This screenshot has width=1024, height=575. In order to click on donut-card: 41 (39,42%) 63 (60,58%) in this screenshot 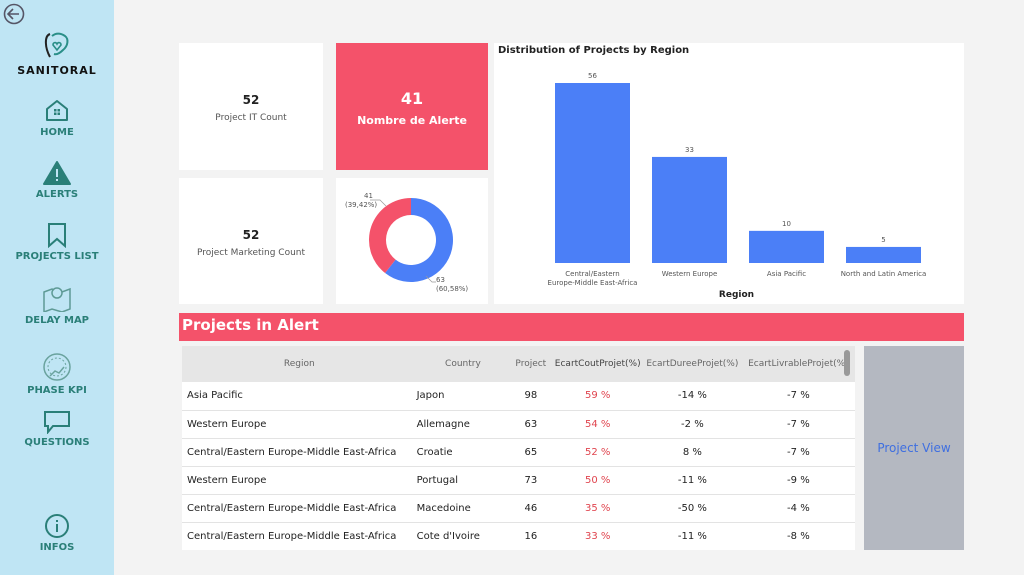, I will do `click(412, 241)`.